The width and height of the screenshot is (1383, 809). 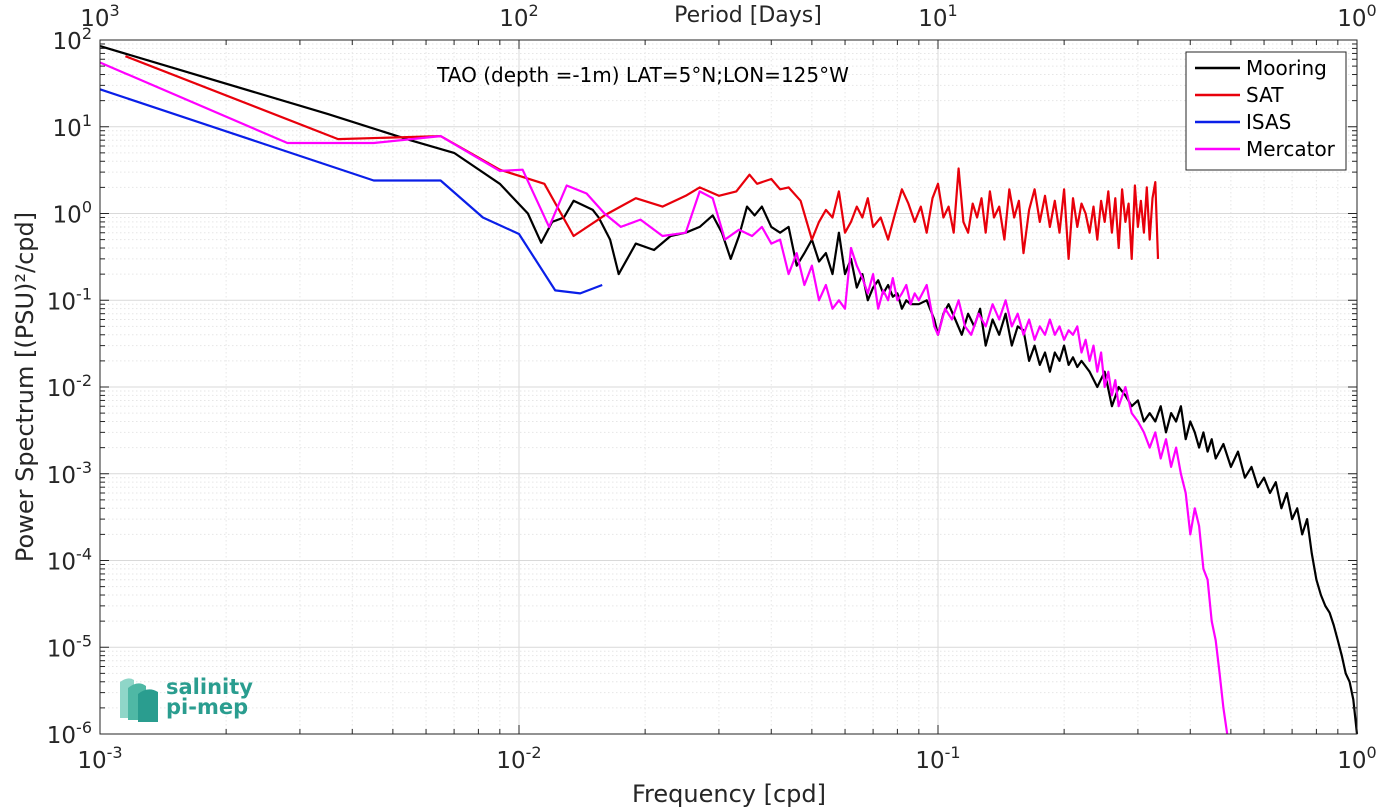 What do you see at coordinates (726, 758) in the screenshot?
I see `x-tick-labels: 10⁻³ 10⁻² 10⁻¹ 10⁰` at bounding box center [726, 758].